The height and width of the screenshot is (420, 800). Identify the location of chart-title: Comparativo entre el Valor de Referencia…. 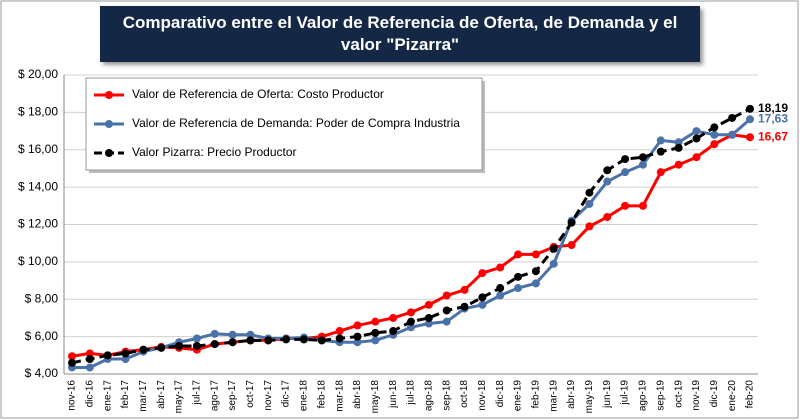
(400, 34).